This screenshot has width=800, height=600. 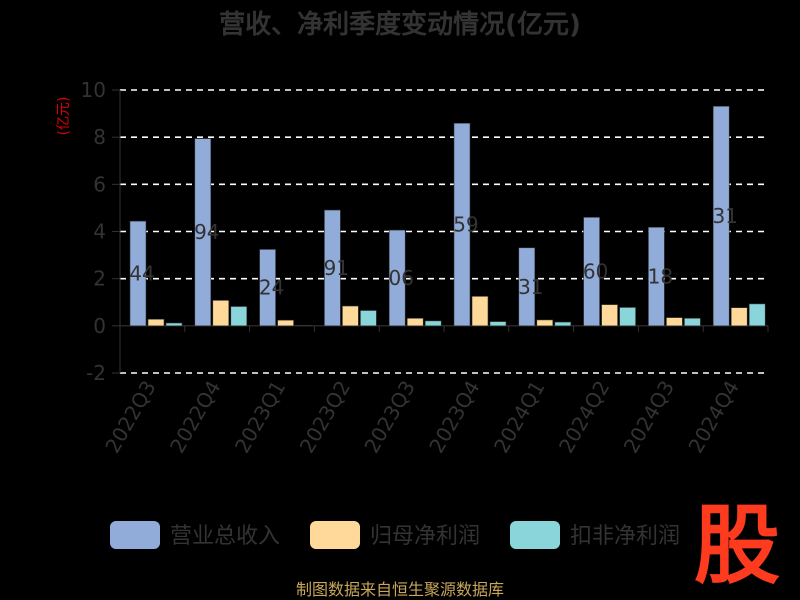 I want to click on x-tick-label: 2022Q3, so click(x=130, y=416).